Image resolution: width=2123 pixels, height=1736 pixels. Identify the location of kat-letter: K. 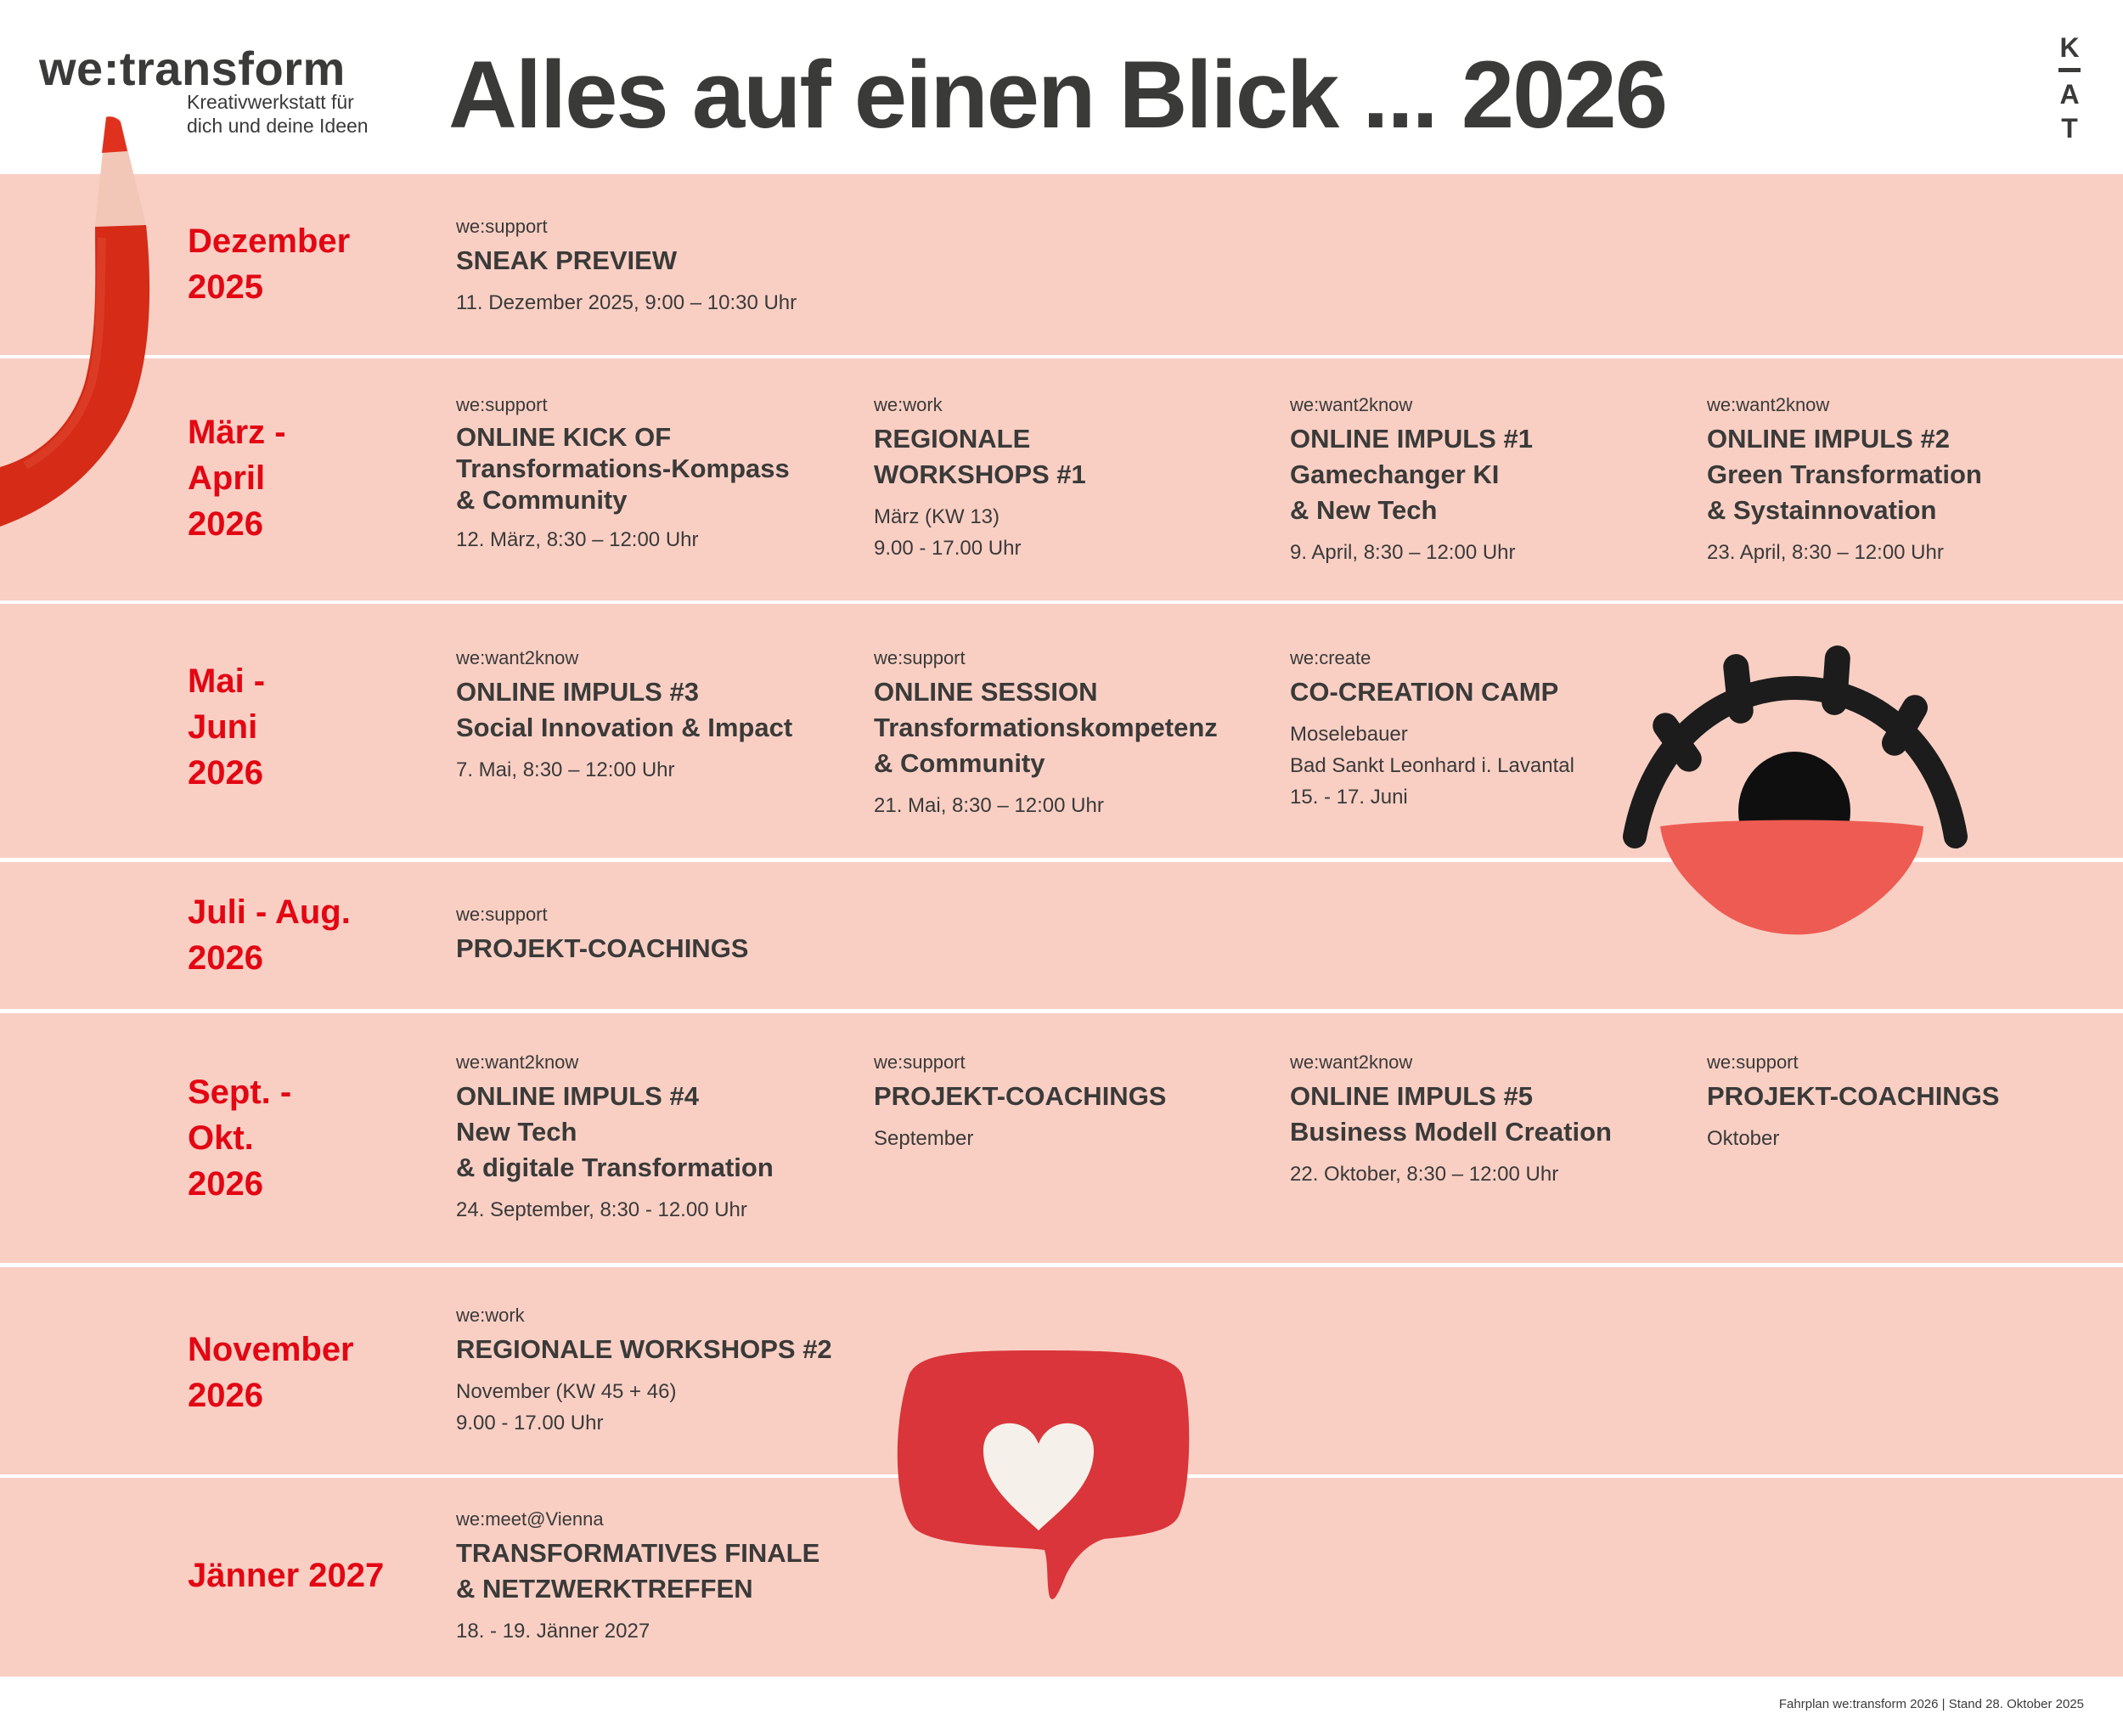
(2069, 47).